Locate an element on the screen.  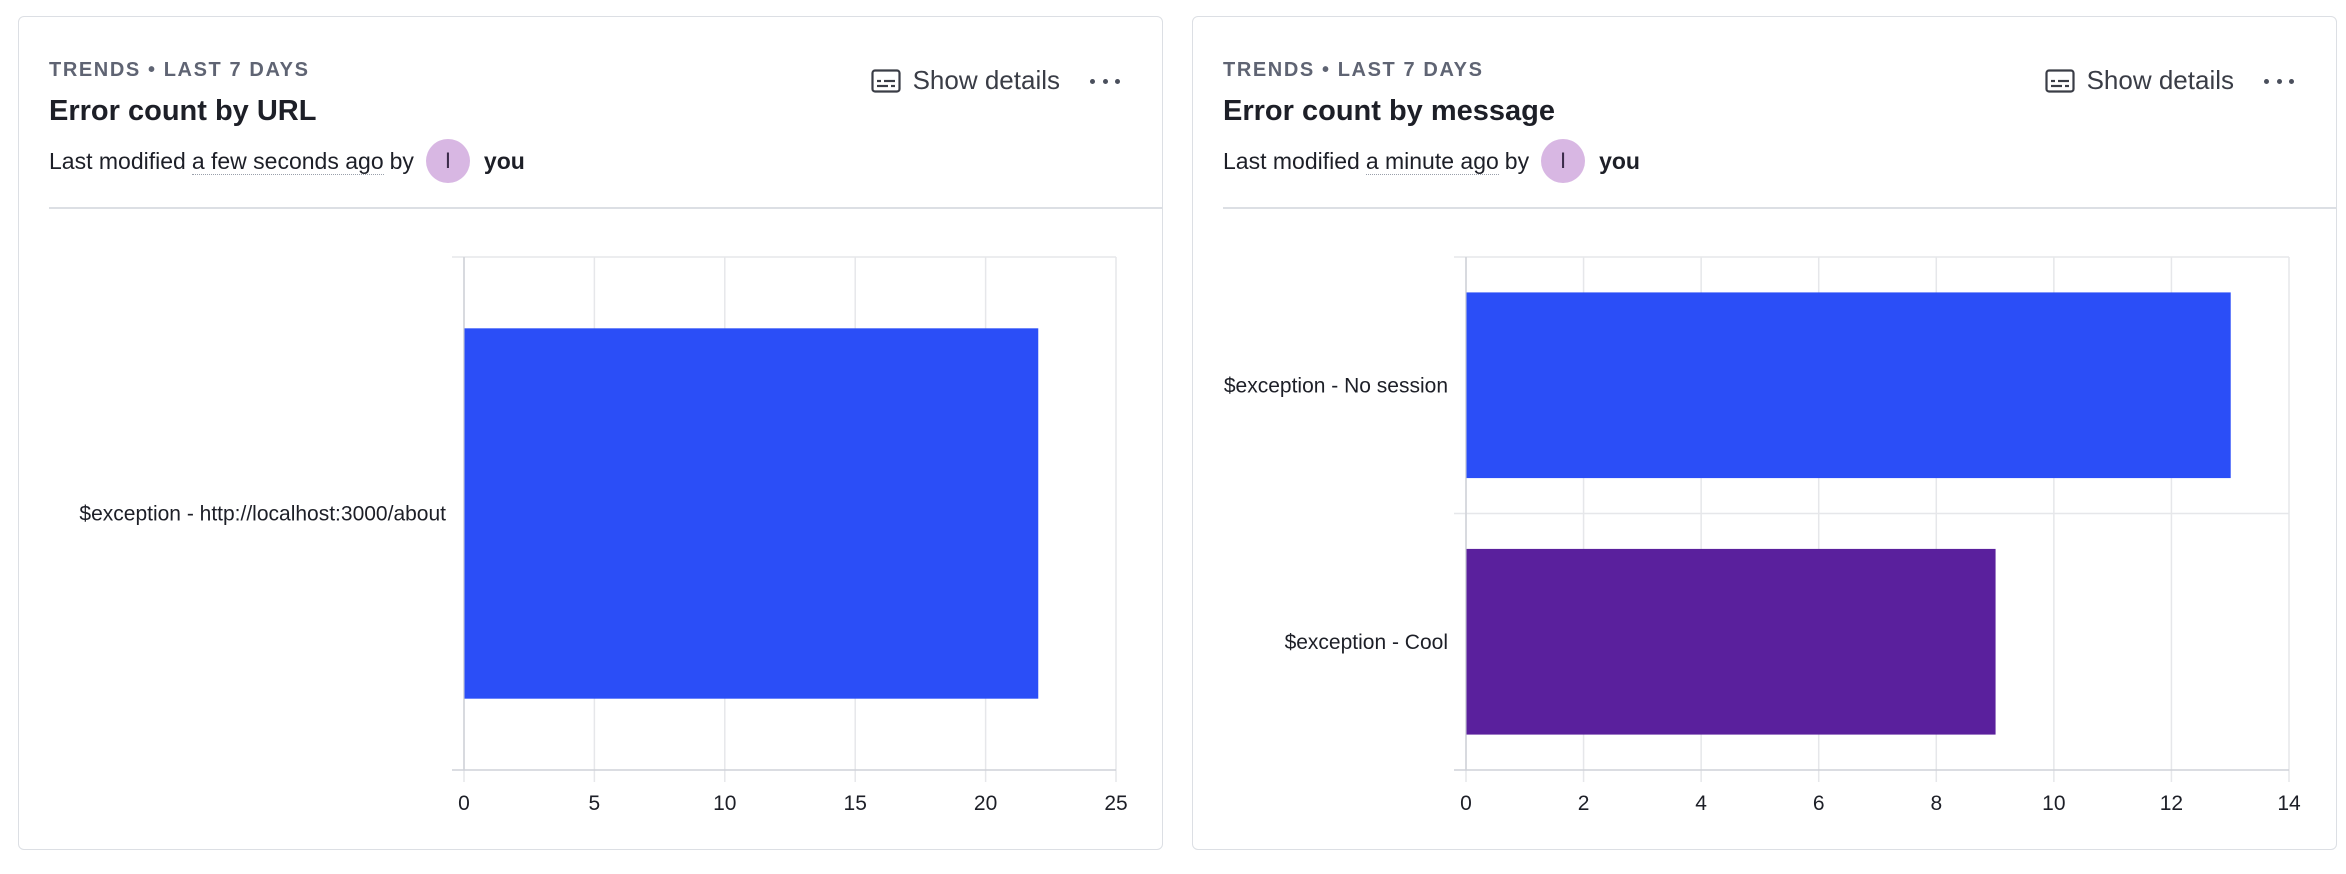
x-tick-label: 4 is located at coordinates (1701, 803).